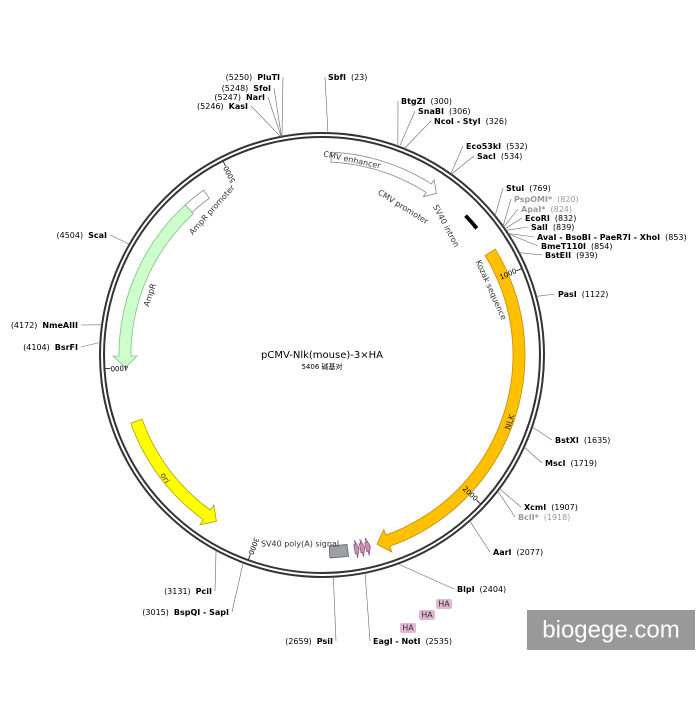 Image resolution: width=700 pixels, height=704 pixels. What do you see at coordinates (36, 347) in the screenshot?
I see `site-position: (4104)` at bounding box center [36, 347].